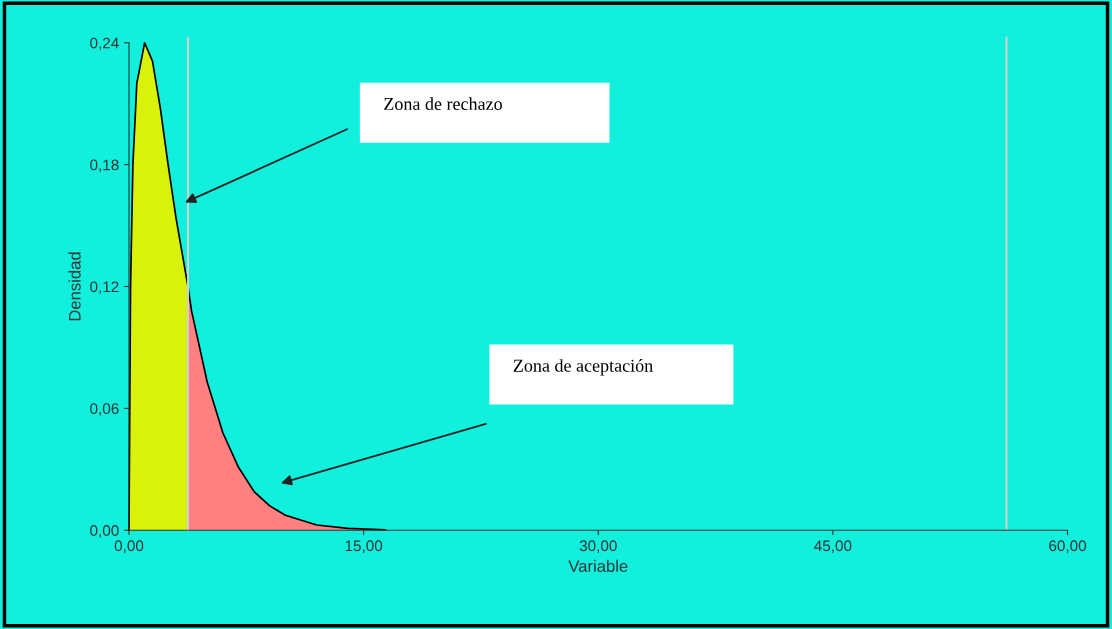 This screenshot has height=629, width=1112. What do you see at coordinates (443, 104) in the screenshot?
I see `annotation: Zona de rechazo` at bounding box center [443, 104].